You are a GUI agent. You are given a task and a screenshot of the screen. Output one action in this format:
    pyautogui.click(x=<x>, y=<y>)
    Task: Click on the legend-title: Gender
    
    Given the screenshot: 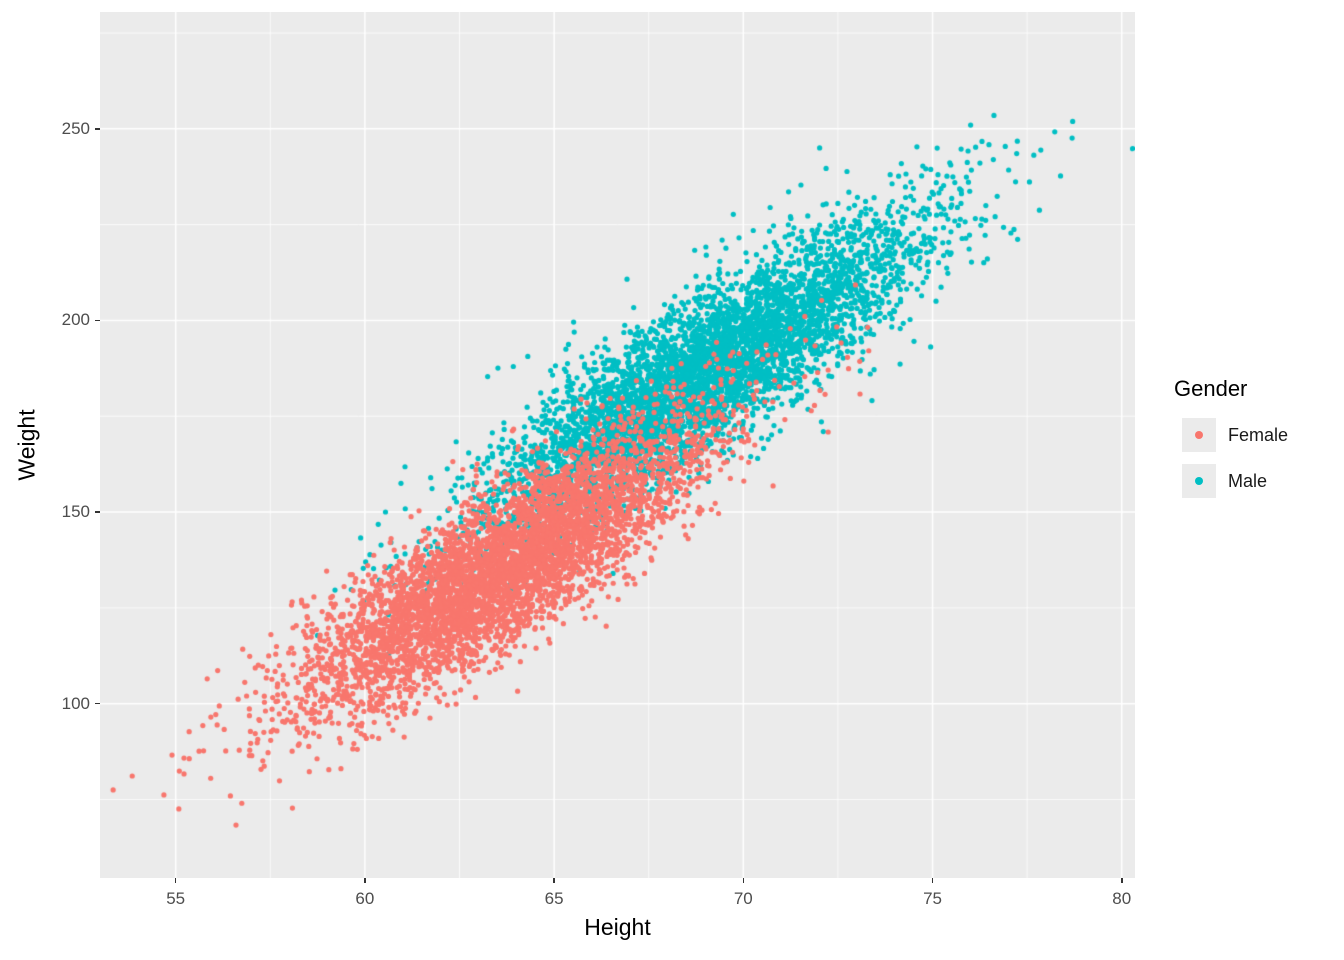 What is the action you would take?
    pyautogui.click(x=1211, y=388)
    